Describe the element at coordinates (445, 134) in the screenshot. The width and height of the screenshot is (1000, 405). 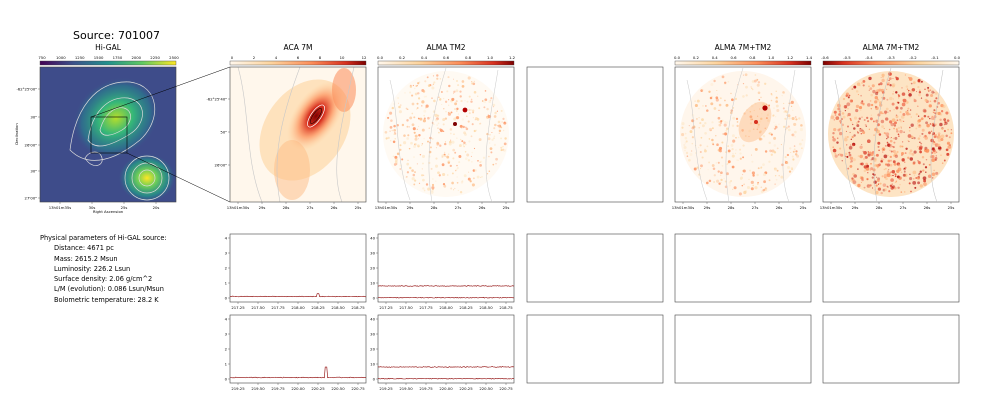
I see `alma-tm2-noise` at that location.